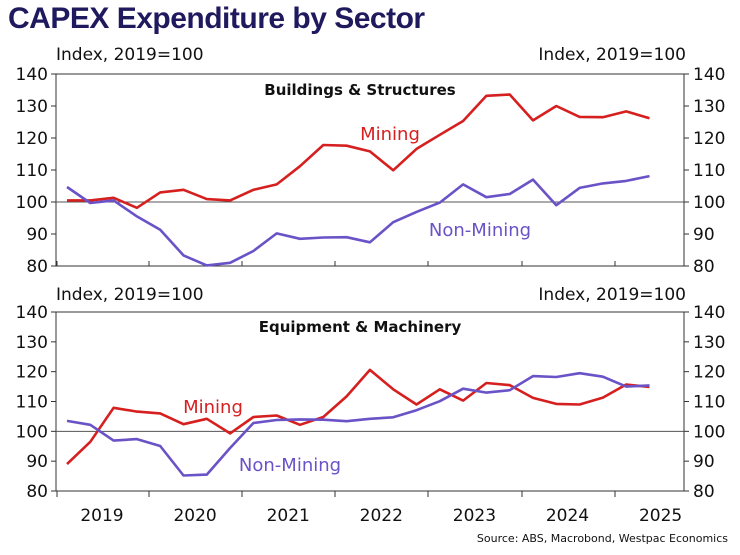  Describe the element at coordinates (567, 516) in the screenshot. I see `x-tick-label: 2024` at that location.